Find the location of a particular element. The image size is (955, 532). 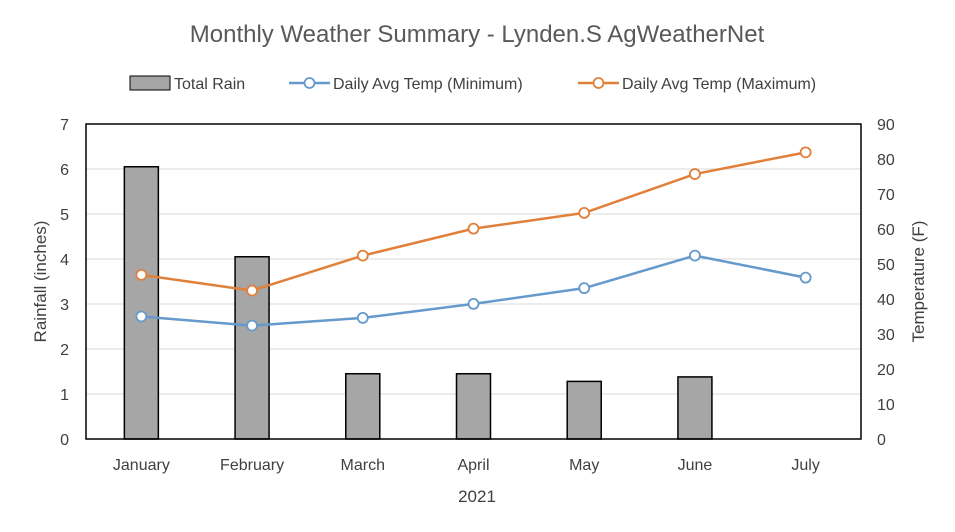

x-axis-label: 2021 is located at coordinates (477, 496).